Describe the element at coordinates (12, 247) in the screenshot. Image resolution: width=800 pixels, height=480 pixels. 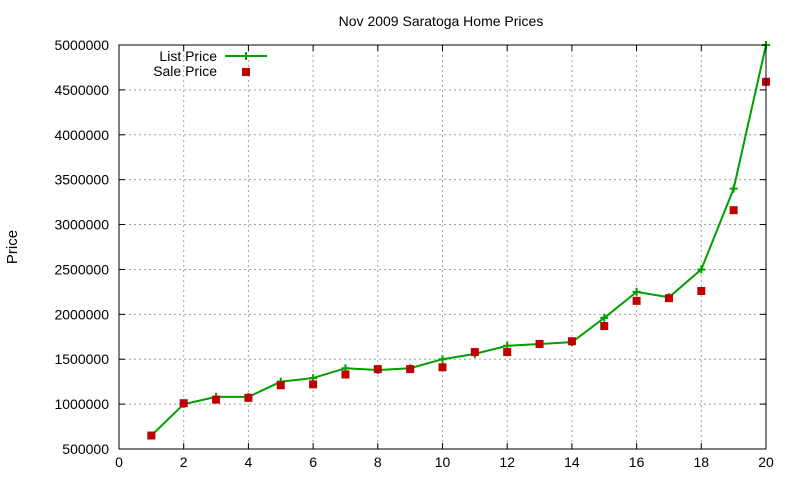
I see `y-axis-label: Price` at that location.